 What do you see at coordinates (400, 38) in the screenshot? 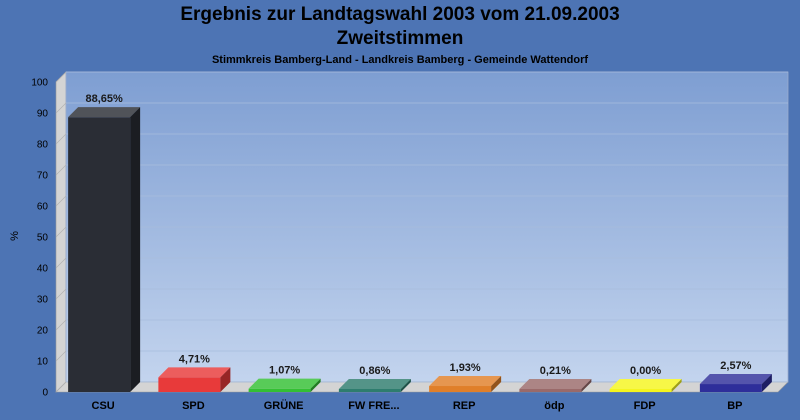
I see `chart-subtitle: Zweitstimmen` at bounding box center [400, 38].